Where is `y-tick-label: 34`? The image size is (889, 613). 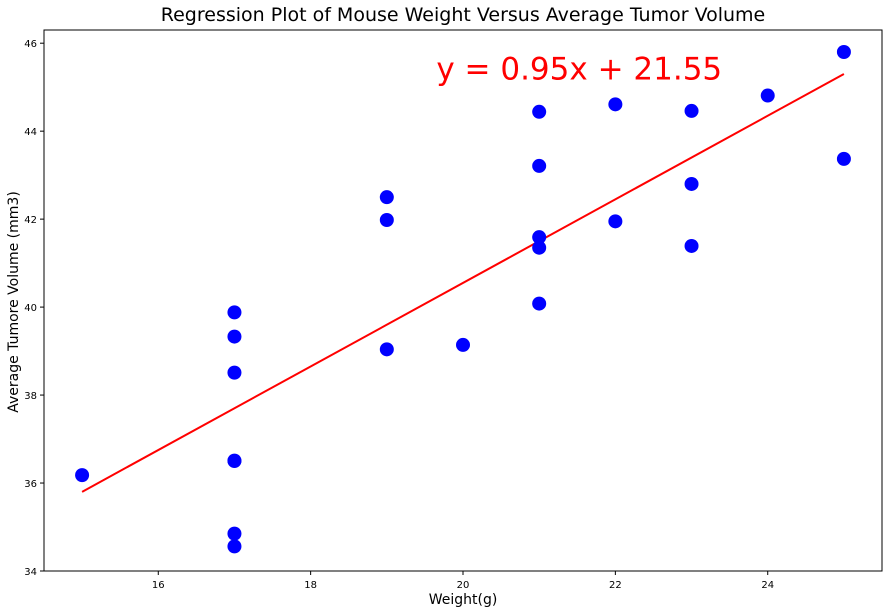 y-tick-label: 34 is located at coordinates (30, 572).